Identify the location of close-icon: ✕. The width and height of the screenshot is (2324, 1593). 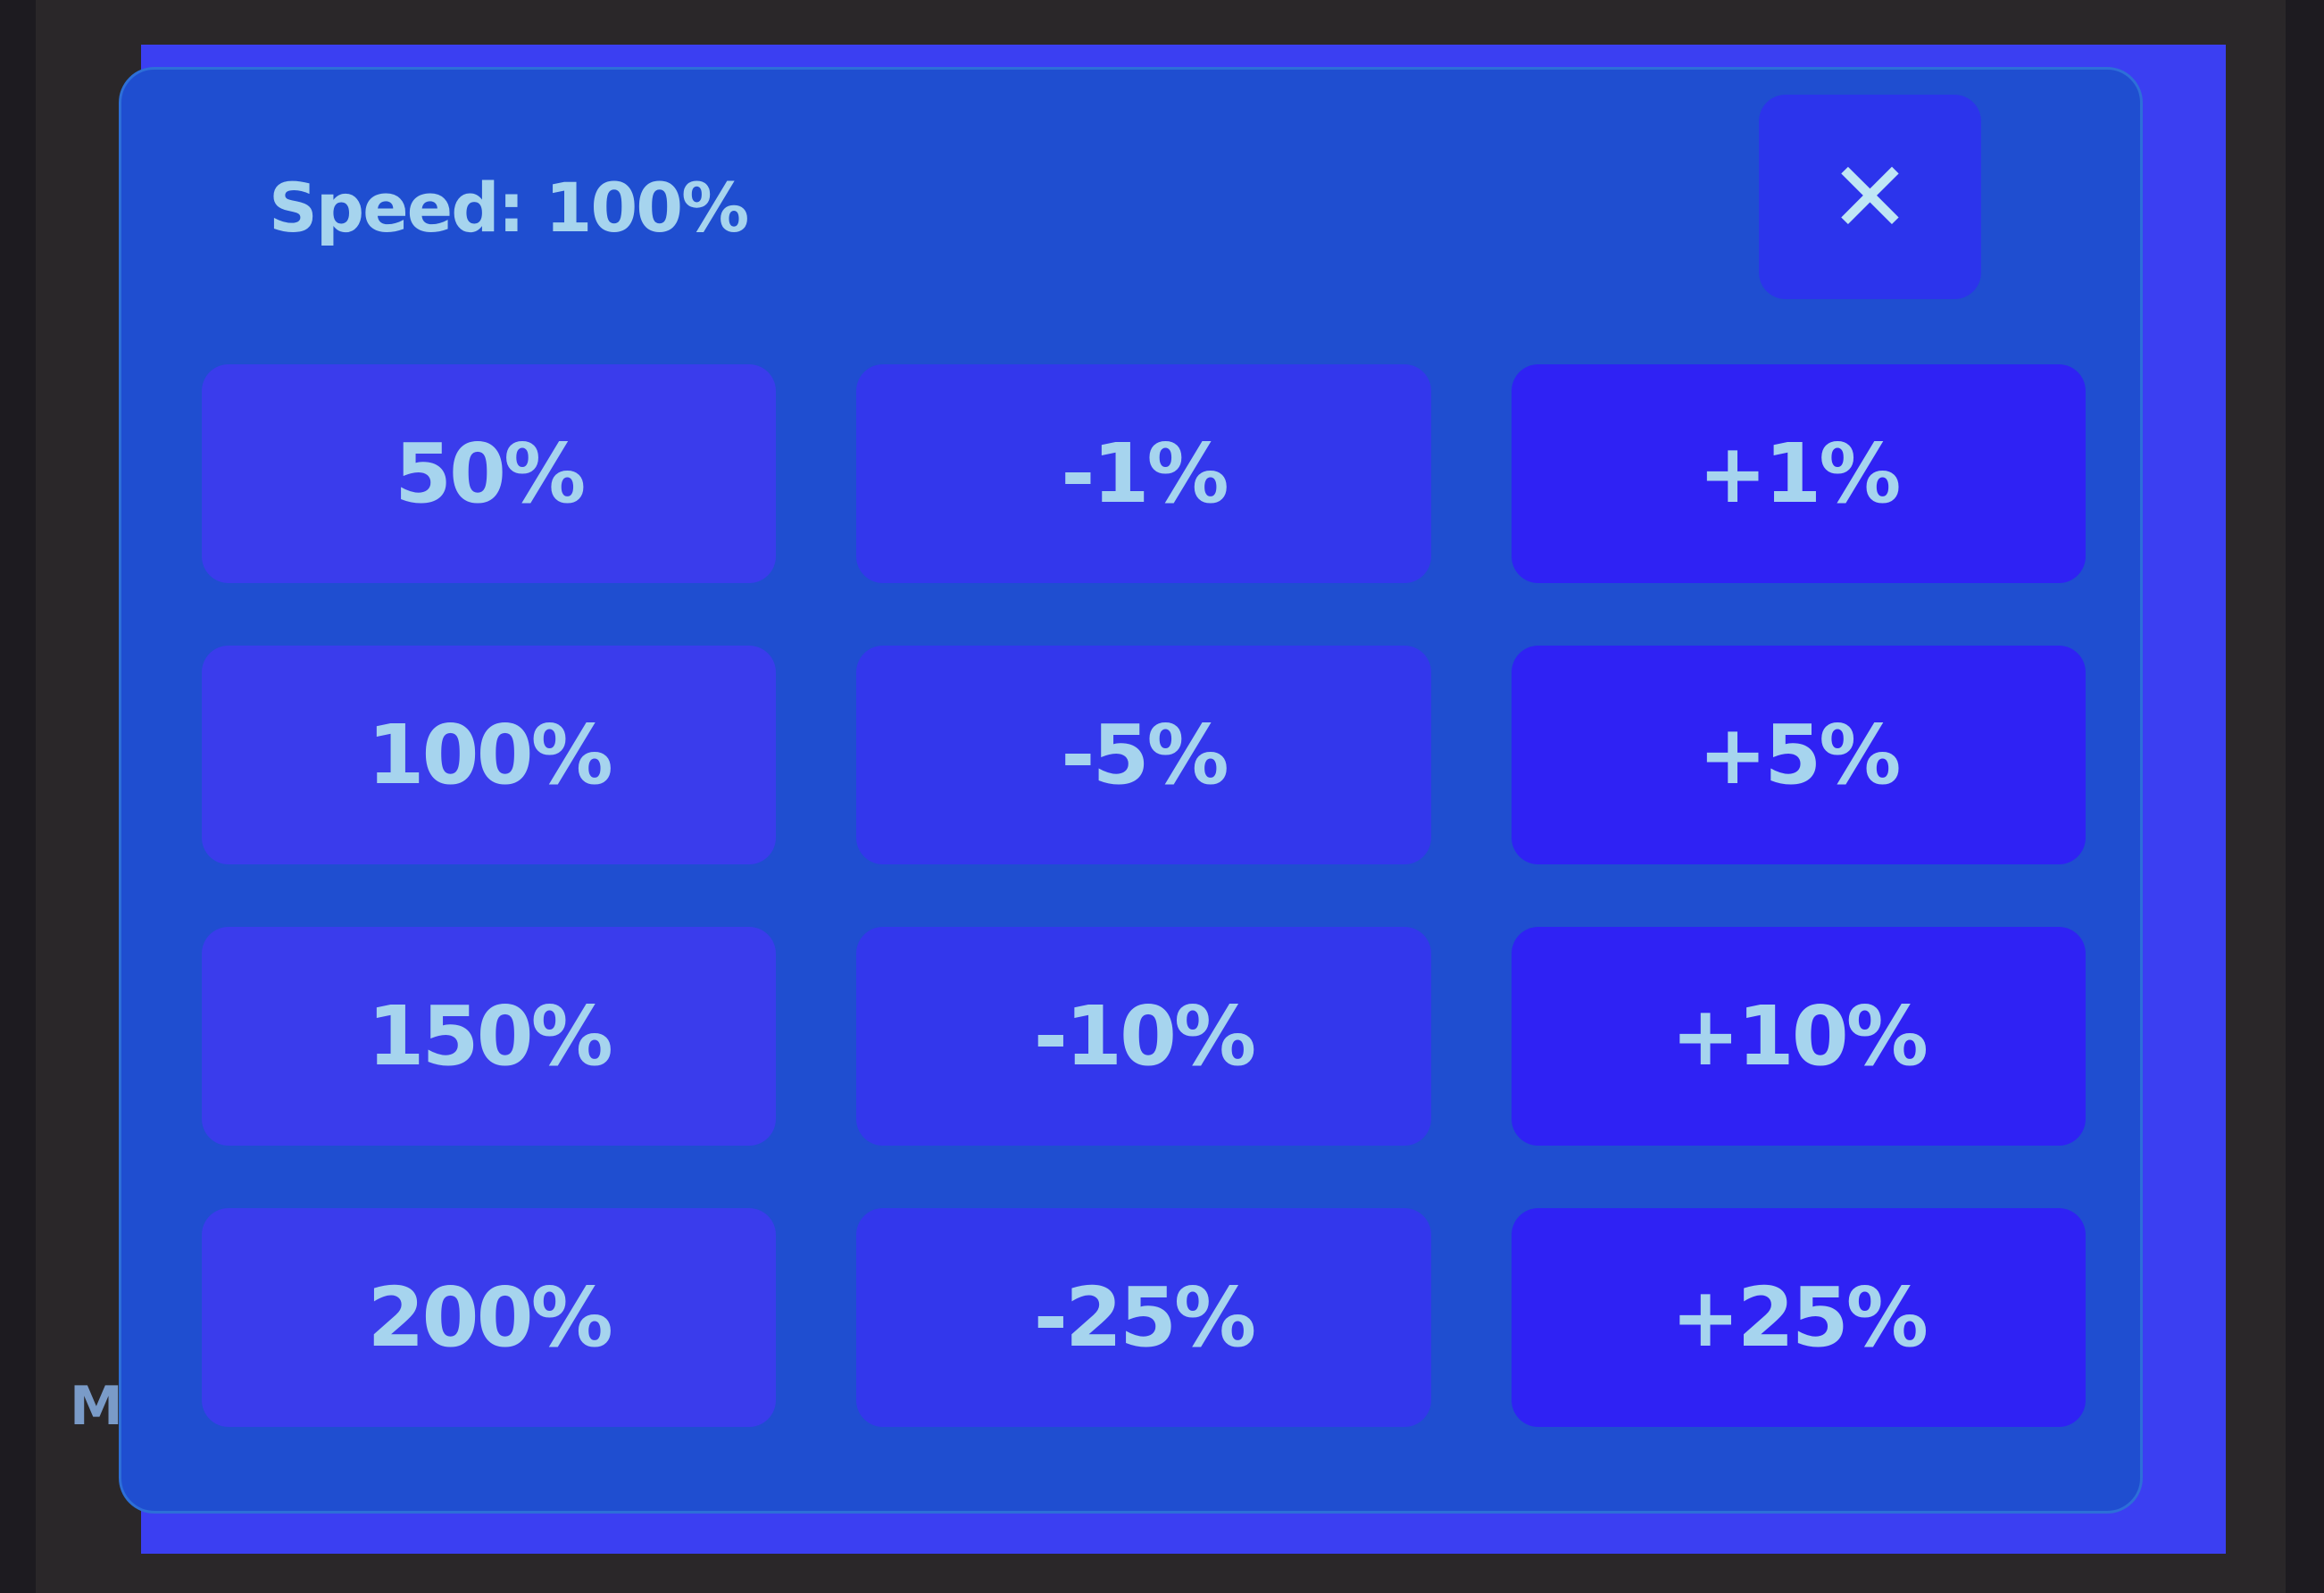
(1870, 196).